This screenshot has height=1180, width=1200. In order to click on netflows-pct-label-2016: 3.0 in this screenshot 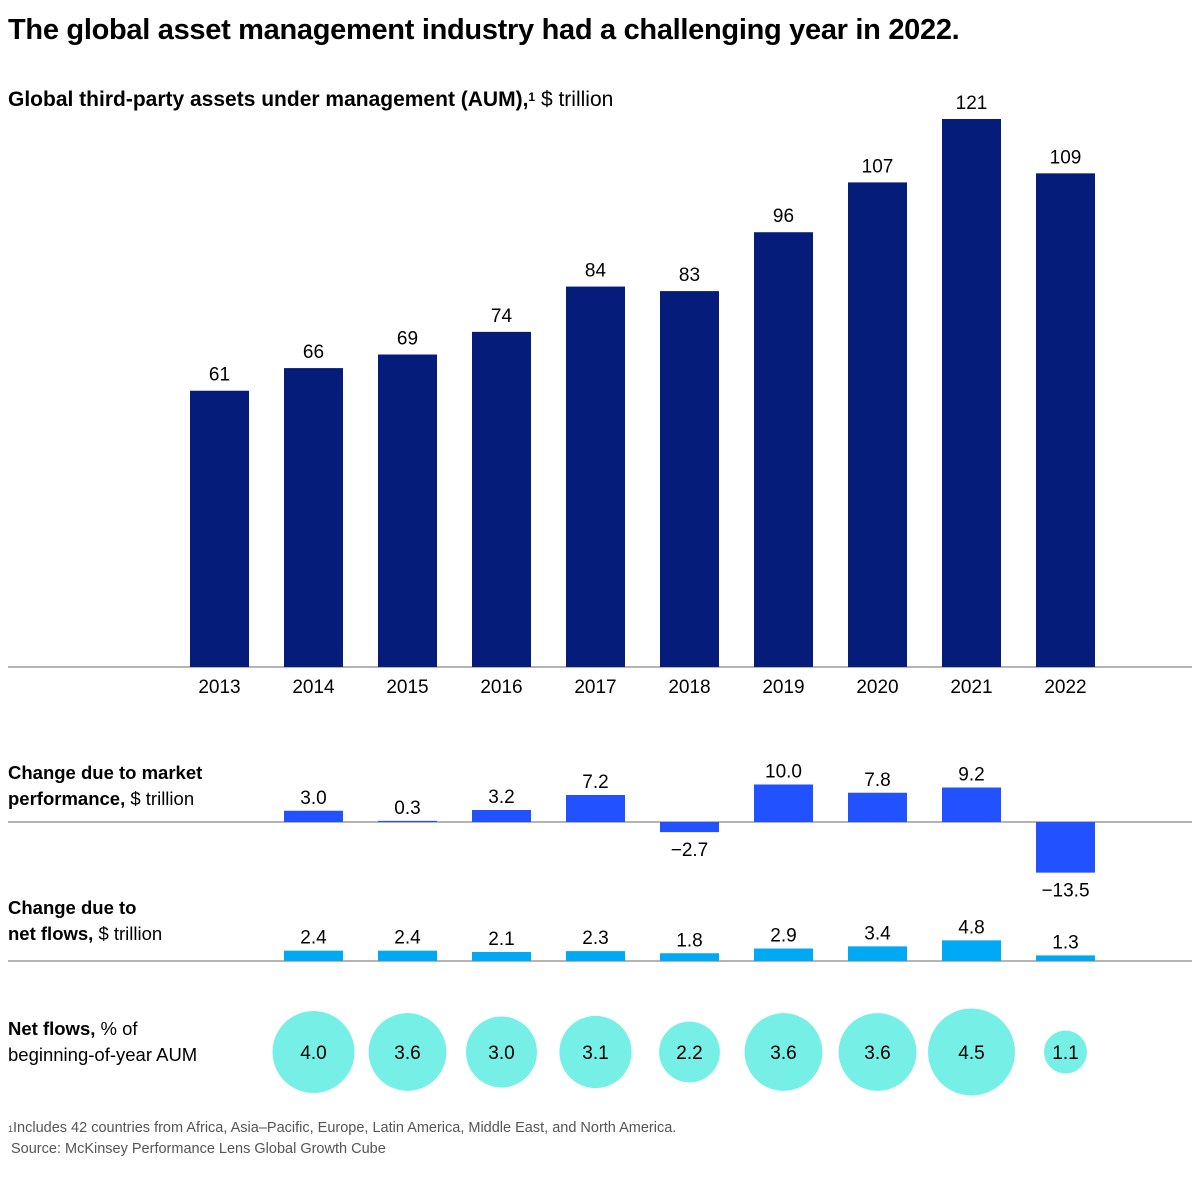, I will do `click(501, 1053)`.